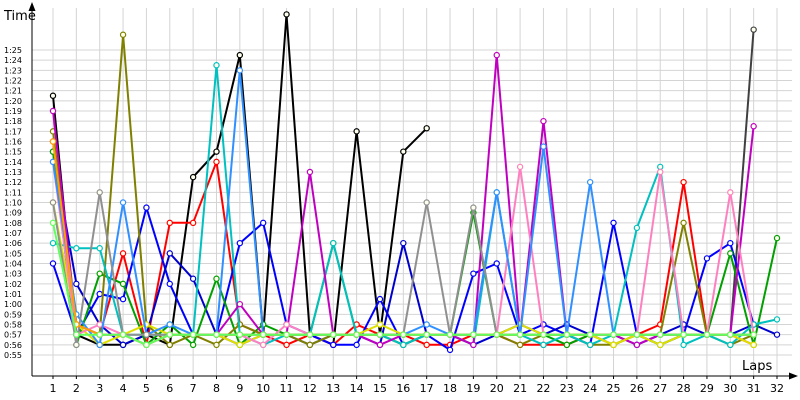 The height and width of the screenshot is (400, 800). Describe the element at coordinates (13, 70) in the screenshot. I see `y-tick-label: 1:23` at that location.